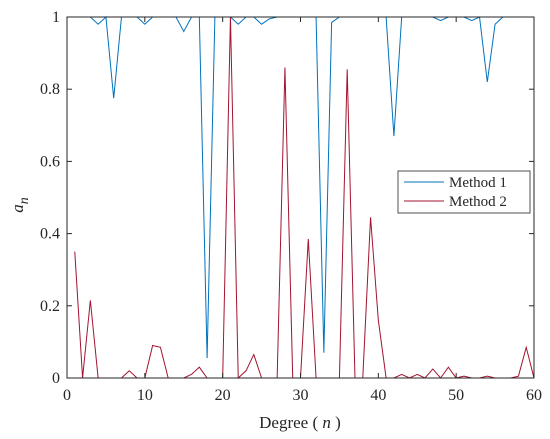  Describe the element at coordinates (478, 202) in the screenshot. I see `legend-label-method-2: Method 2` at that location.